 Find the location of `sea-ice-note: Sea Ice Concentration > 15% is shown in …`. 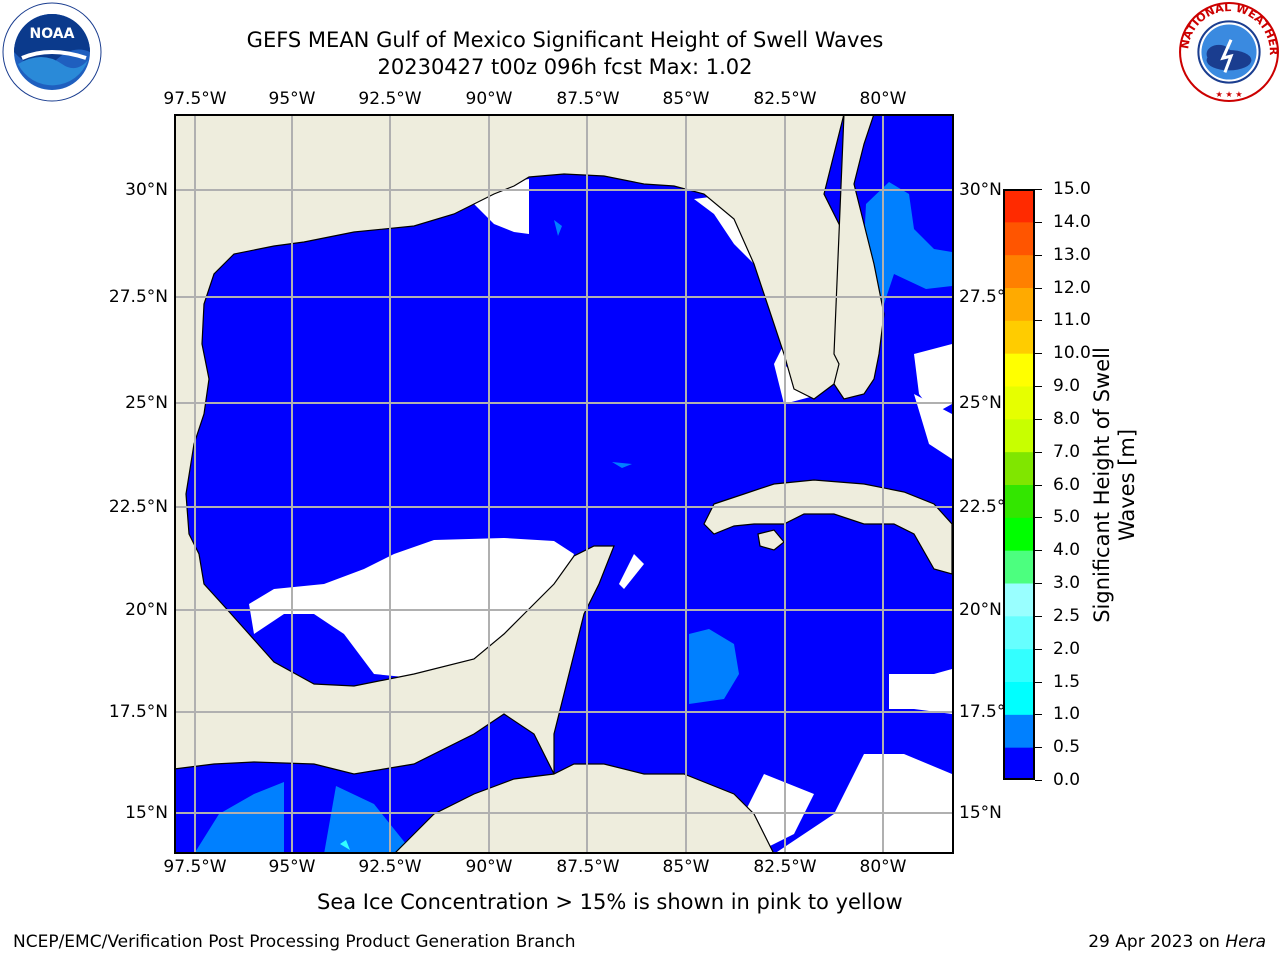

sea-ice-note: Sea Ice Concentration > 15% is shown in … is located at coordinates (610, 902).